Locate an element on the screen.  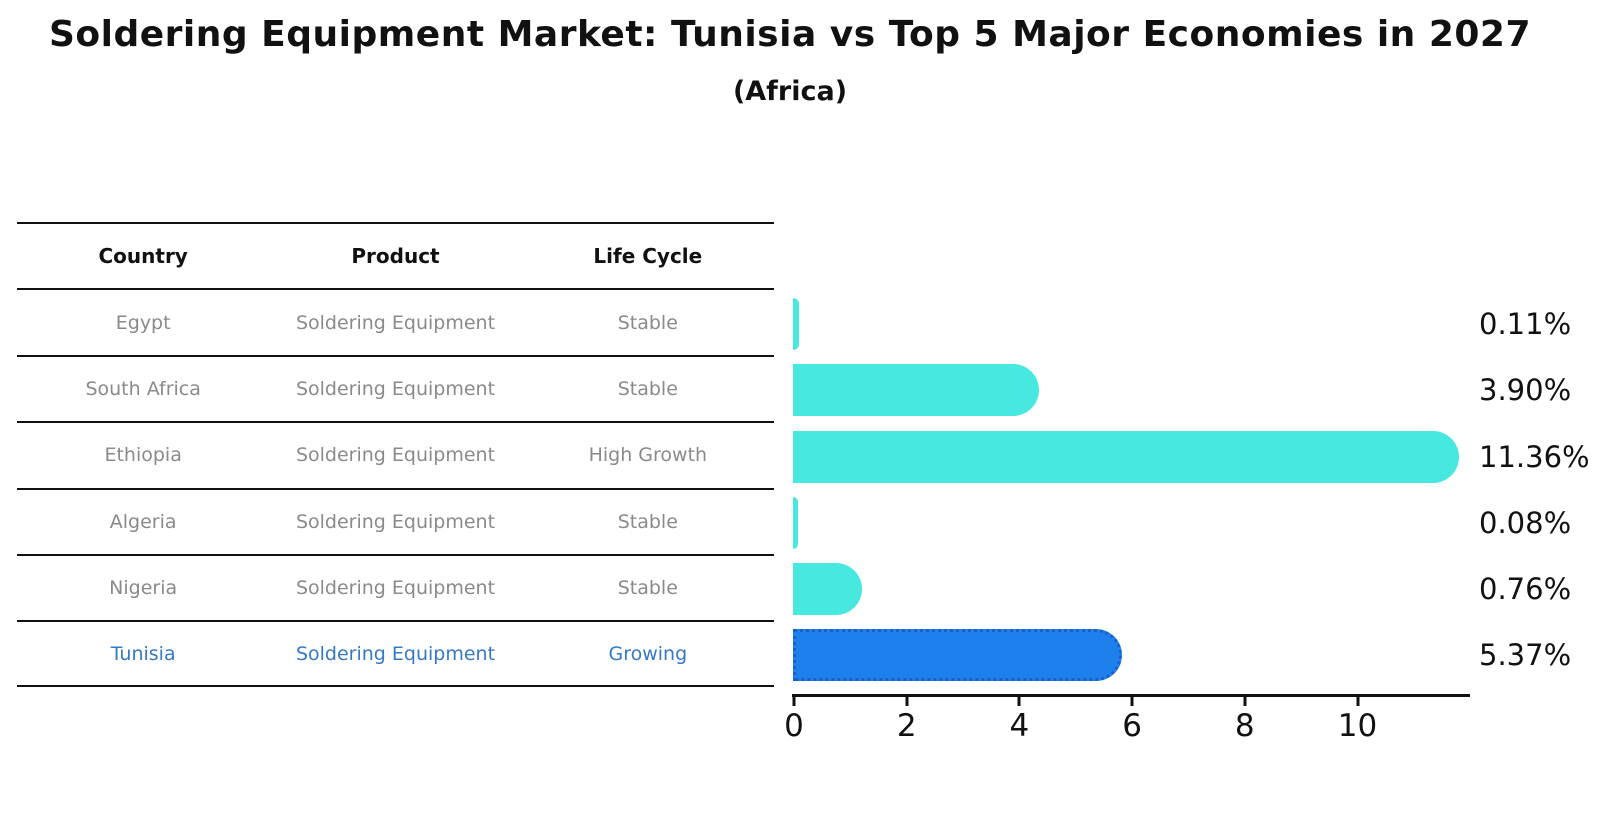
x-axis-tick-label: 10 is located at coordinates (1357, 726).